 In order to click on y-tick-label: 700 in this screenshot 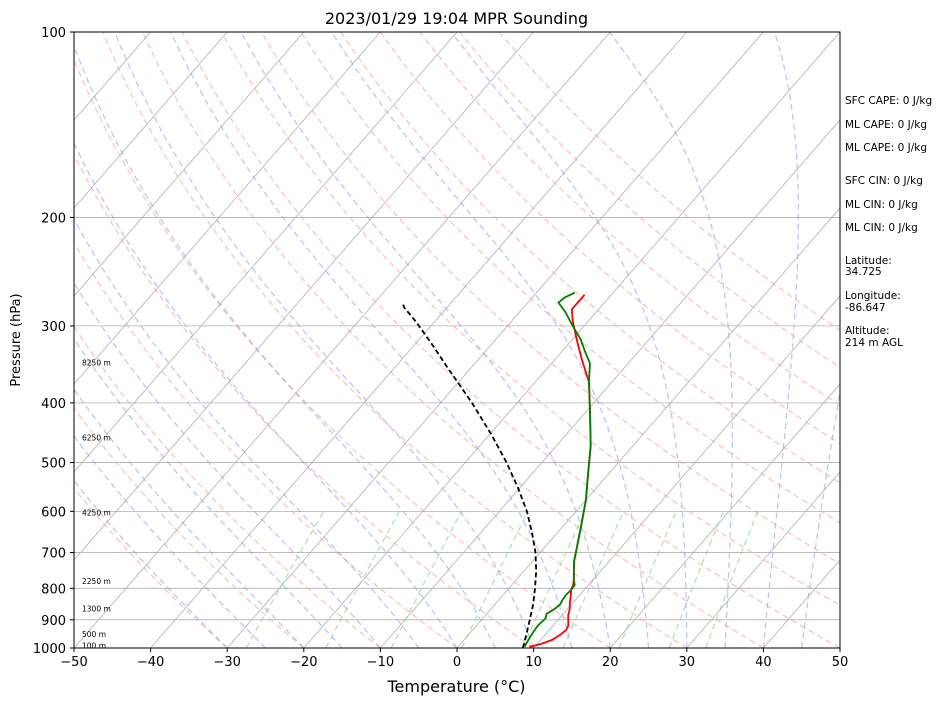, I will do `click(53, 554)`.